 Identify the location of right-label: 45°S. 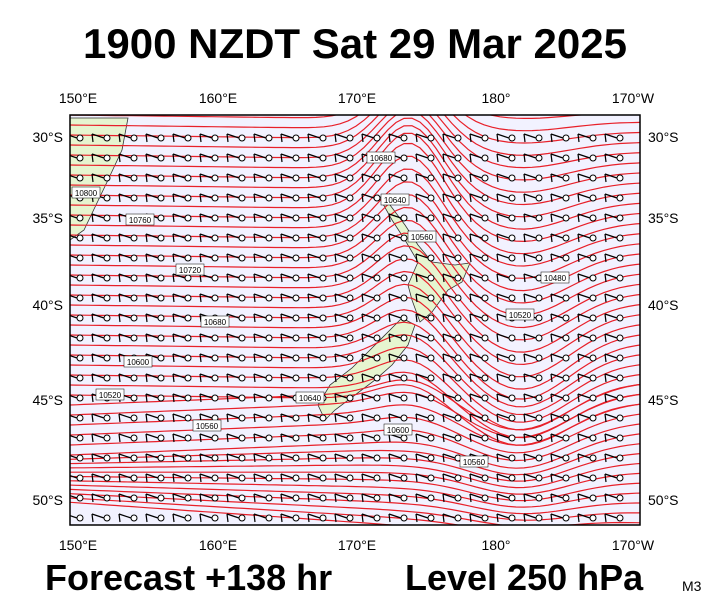
(663, 400).